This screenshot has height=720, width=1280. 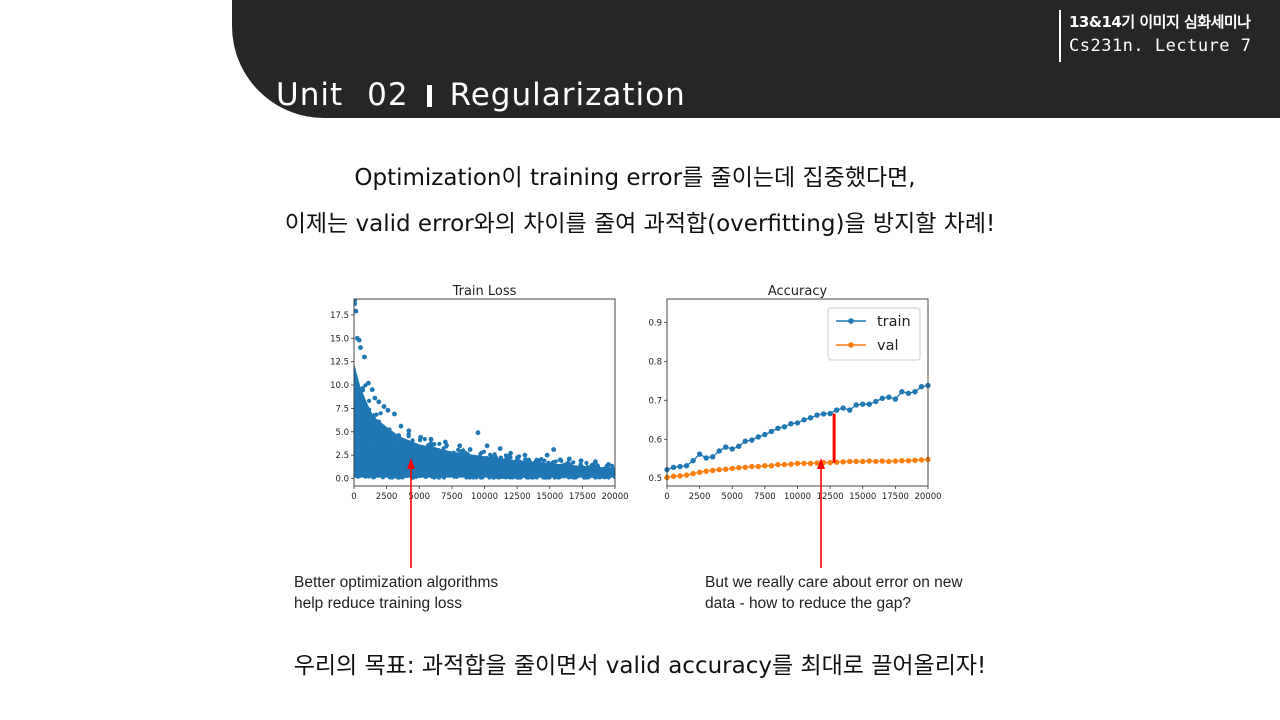 I want to click on x-tick-label: 0, so click(x=353, y=497).